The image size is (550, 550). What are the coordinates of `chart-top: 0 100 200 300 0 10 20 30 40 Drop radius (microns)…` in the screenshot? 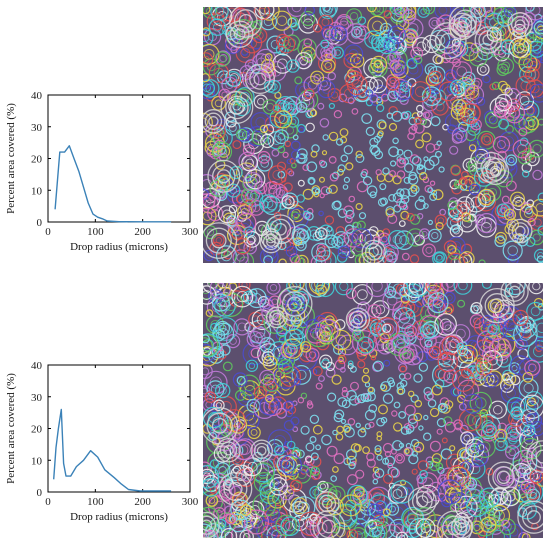 It's located at (100, 180).